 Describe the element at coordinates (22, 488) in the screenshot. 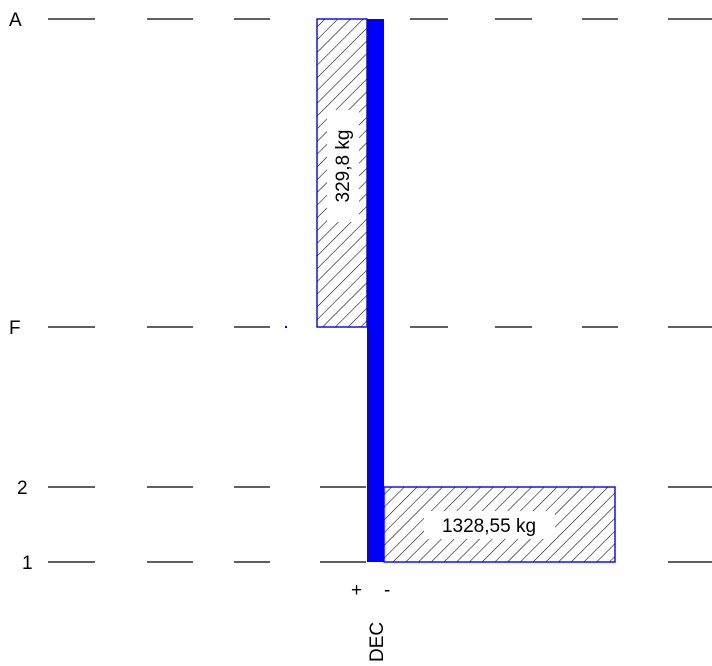

I see `level-label-2: 2` at that location.